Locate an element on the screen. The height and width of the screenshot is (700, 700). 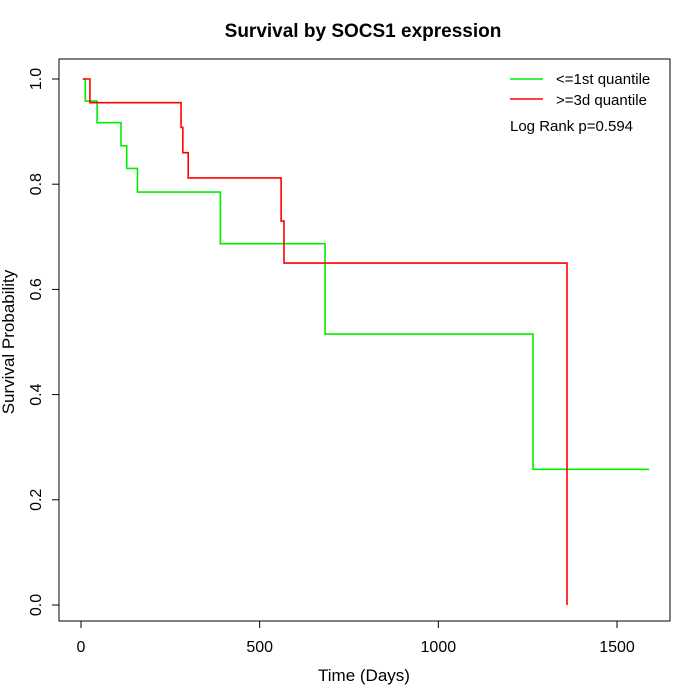
y-tick-label: 0.8 is located at coordinates (36, 184).